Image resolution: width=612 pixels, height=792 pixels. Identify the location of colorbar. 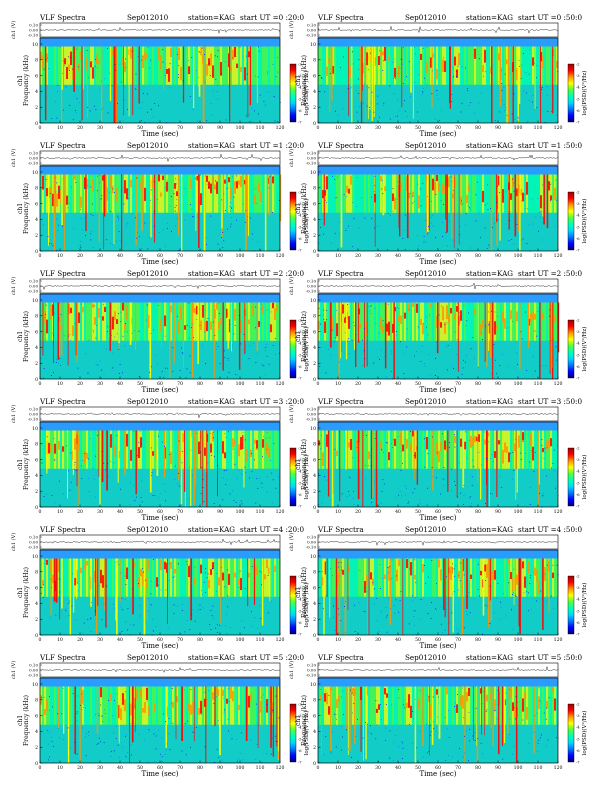
(293, 221).